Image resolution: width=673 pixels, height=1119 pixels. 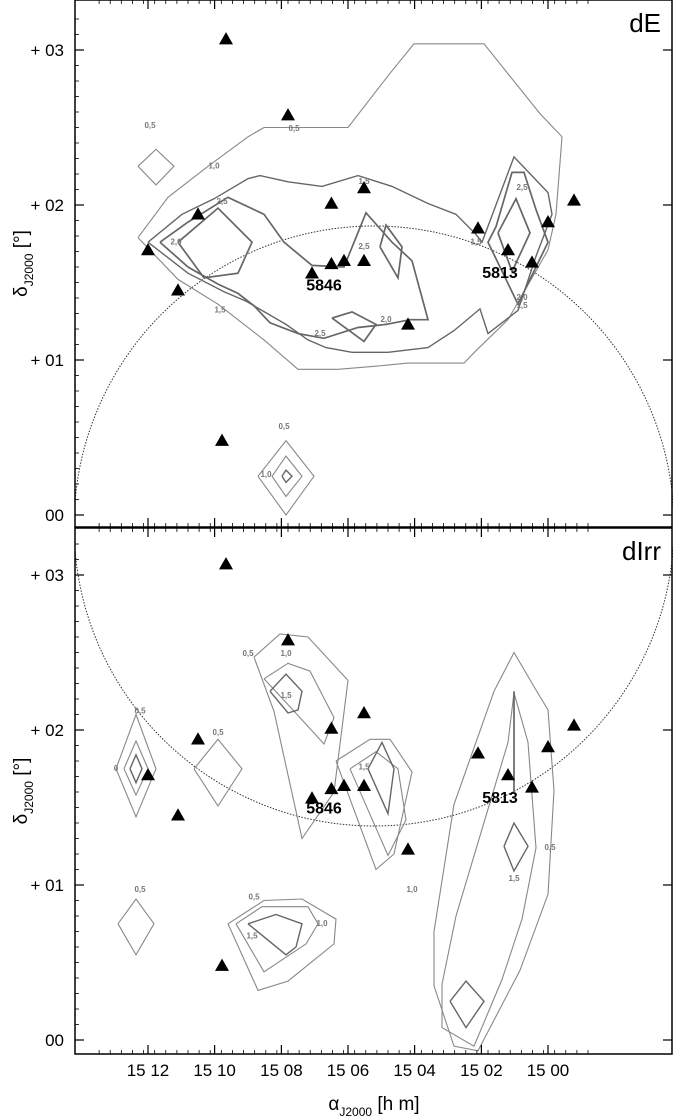 What do you see at coordinates (21, 241) in the screenshot?
I see `y-axis-unit: [°]` at bounding box center [21, 241].